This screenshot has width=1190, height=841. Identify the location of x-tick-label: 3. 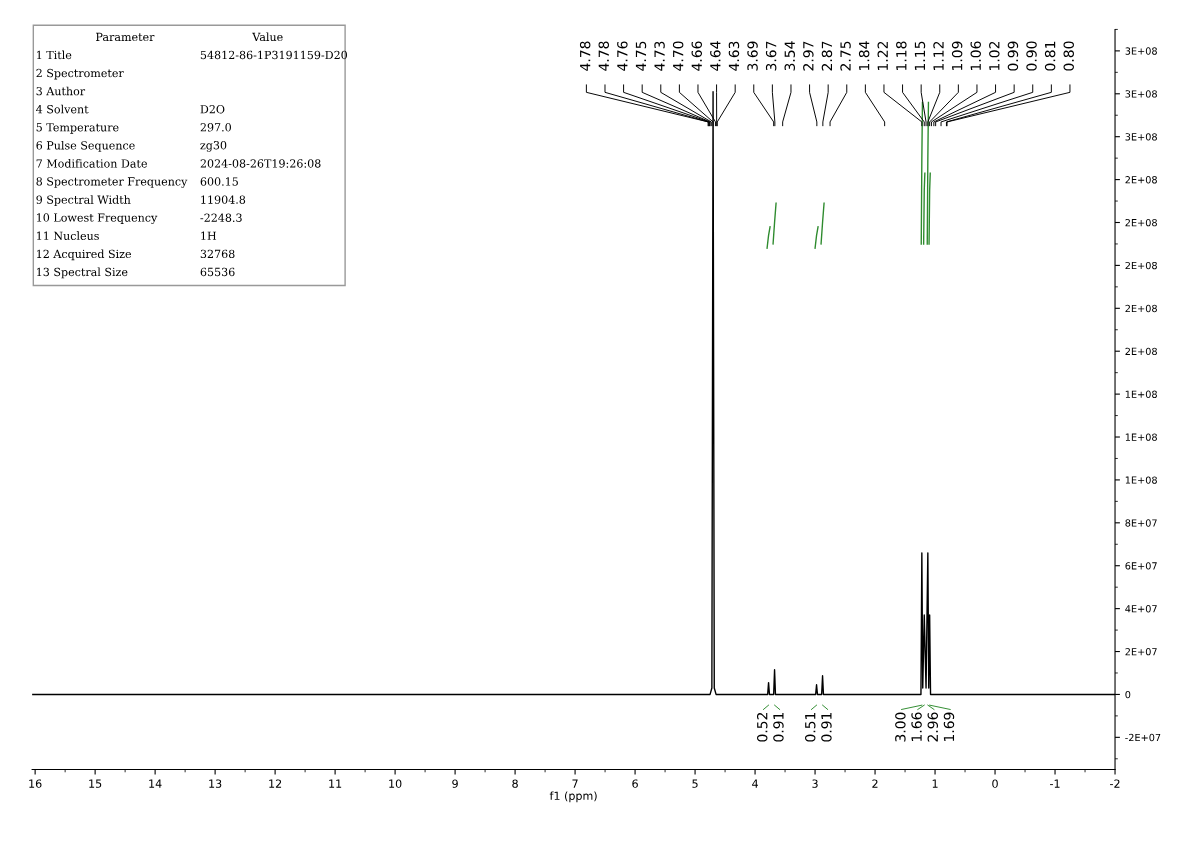
(815, 783).